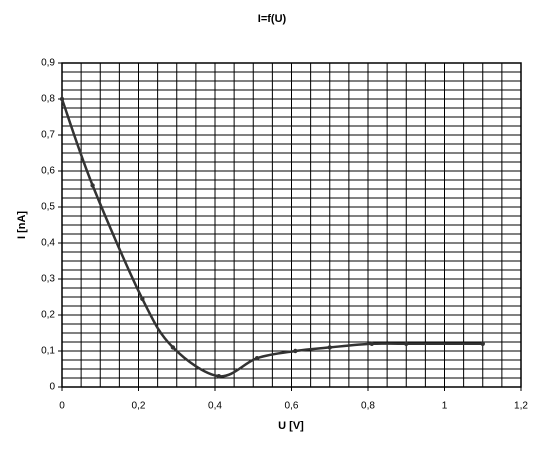 The height and width of the screenshot is (454, 544). I want to click on x-tick-label: 0,6, so click(292, 406).